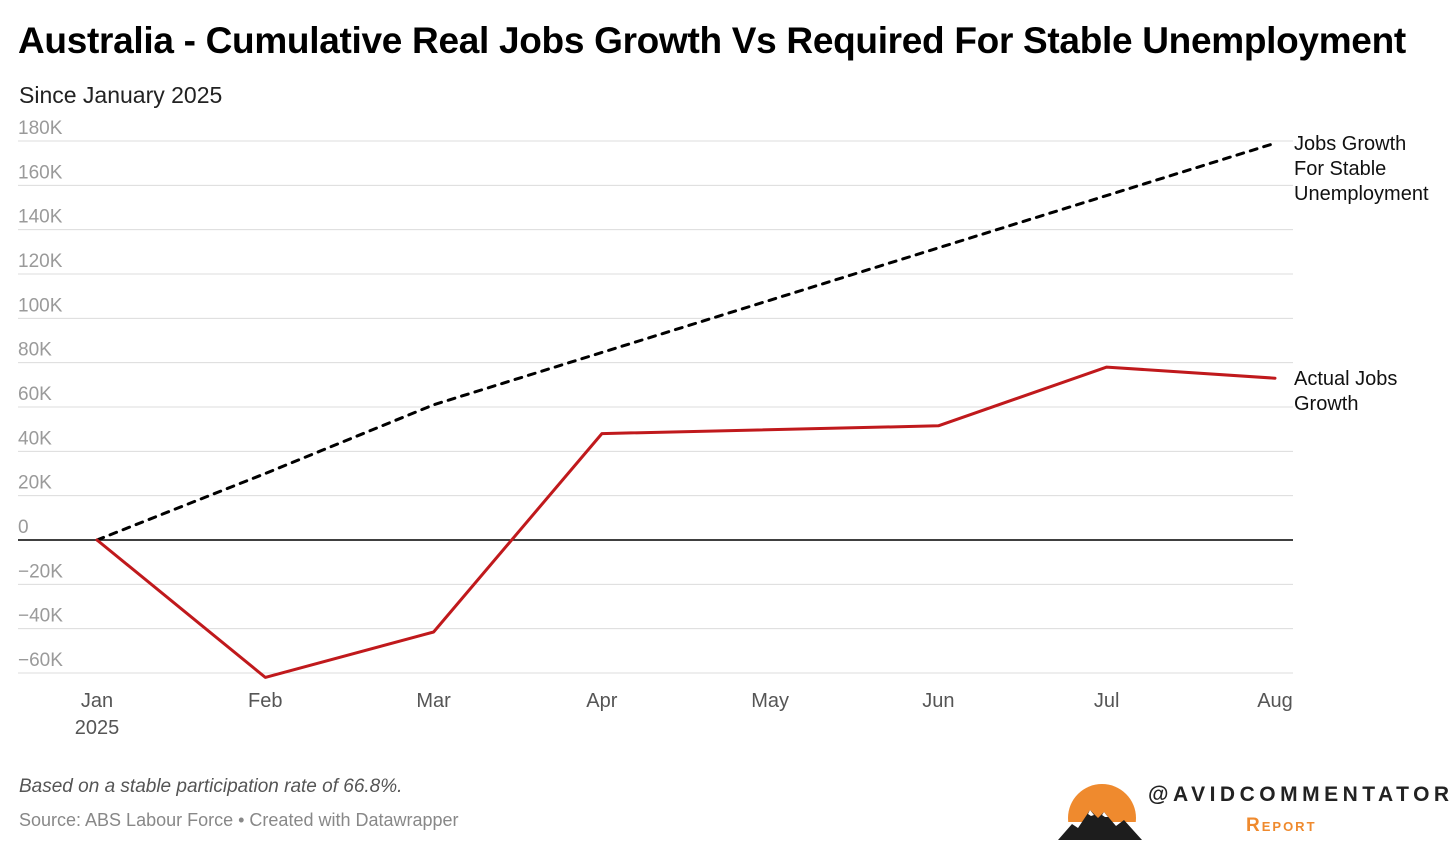  What do you see at coordinates (684, 714) in the screenshot?
I see `x-axis-ticks: Jan 2025 Feb Mar Apr May Jun Jul Aug` at bounding box center [684, 714].